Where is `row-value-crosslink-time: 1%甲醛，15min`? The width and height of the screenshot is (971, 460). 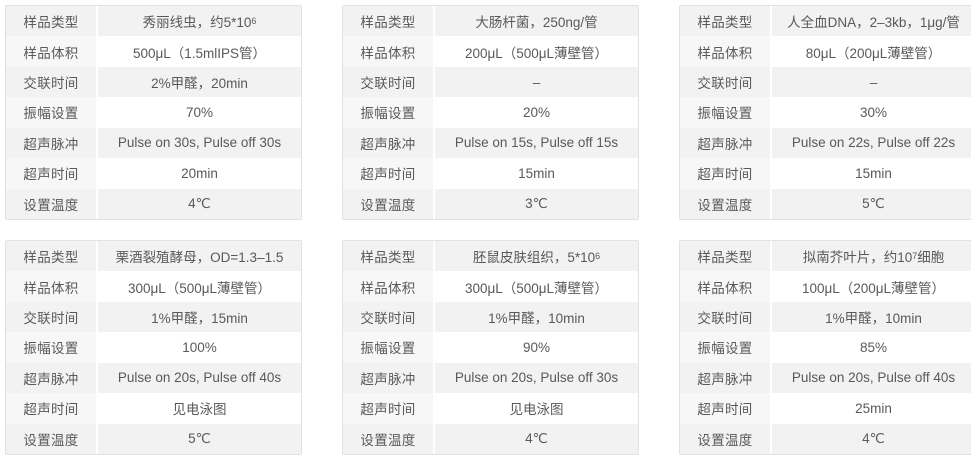
row-value-crosslink-time: 1%甲醛，15min is located at coordinates (199, 317).